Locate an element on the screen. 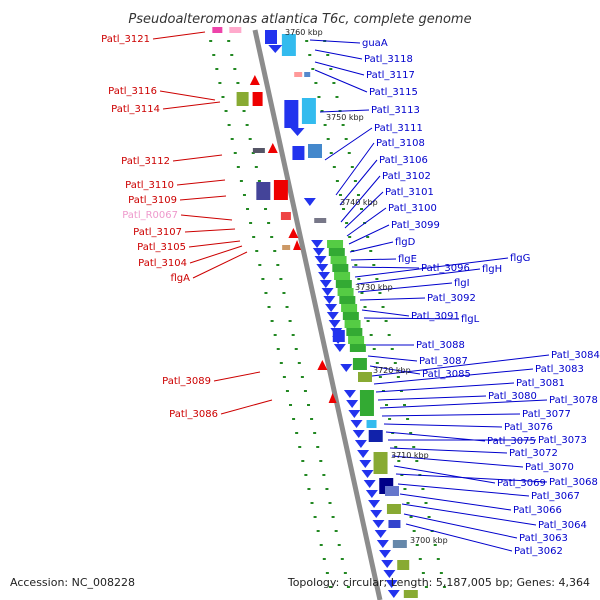  gene-label: Patl_3099 is located at coordinates (415, 225).